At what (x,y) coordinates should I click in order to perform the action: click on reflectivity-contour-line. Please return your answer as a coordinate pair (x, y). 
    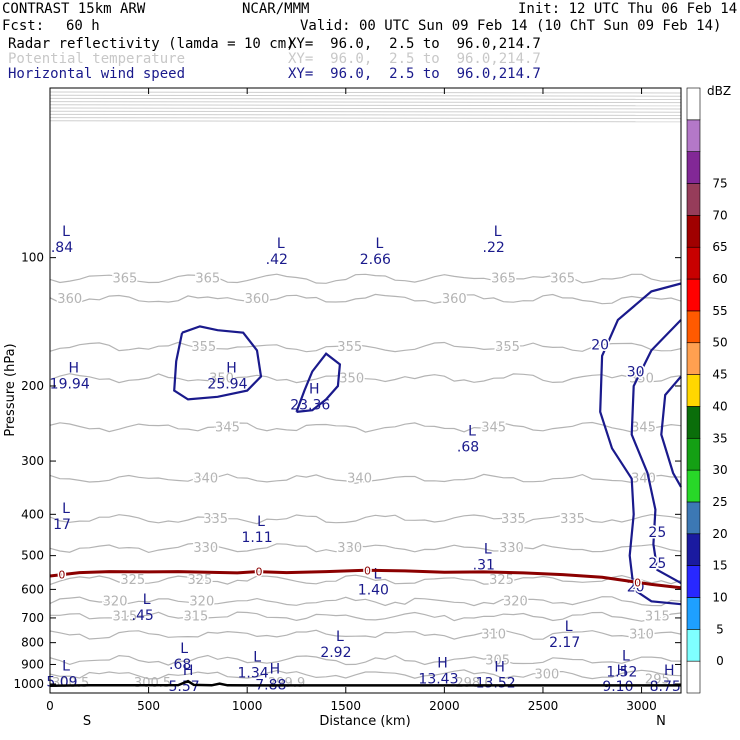
    Looking at the image, I should click on (365, 579).